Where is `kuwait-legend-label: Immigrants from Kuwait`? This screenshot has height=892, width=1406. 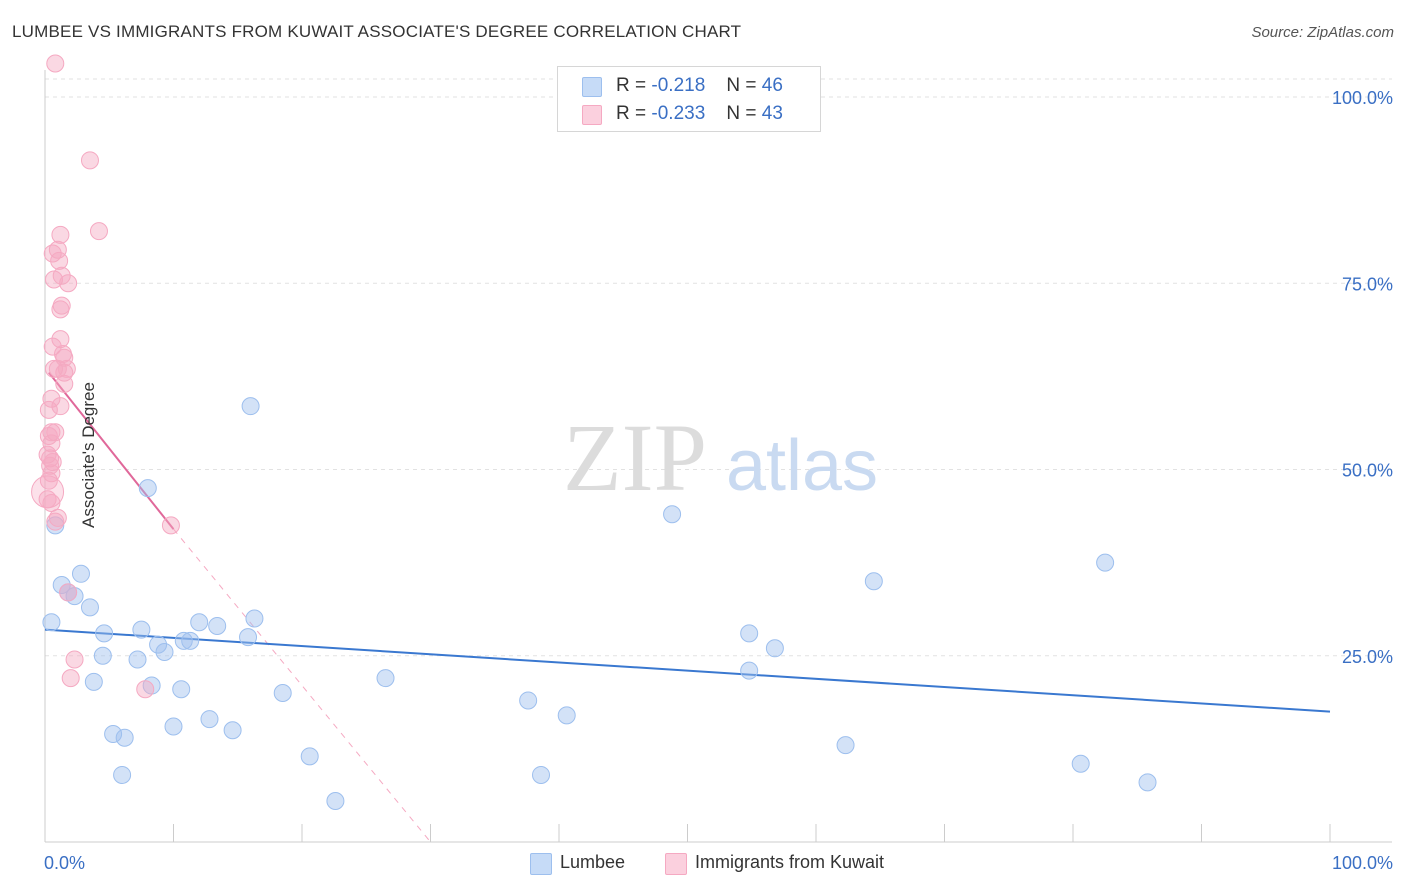
kuwait-legend-label: Immigrants from Kuwait is located at coordinates (790, 862).